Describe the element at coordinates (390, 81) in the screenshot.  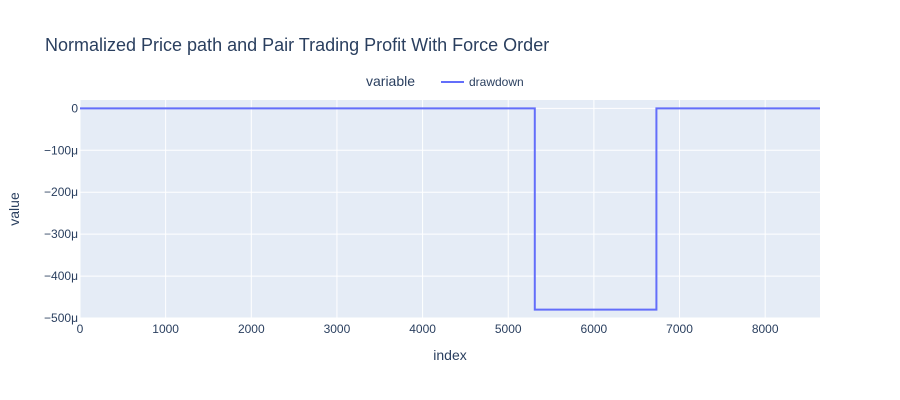
I see `legend-title: variable` at that location.